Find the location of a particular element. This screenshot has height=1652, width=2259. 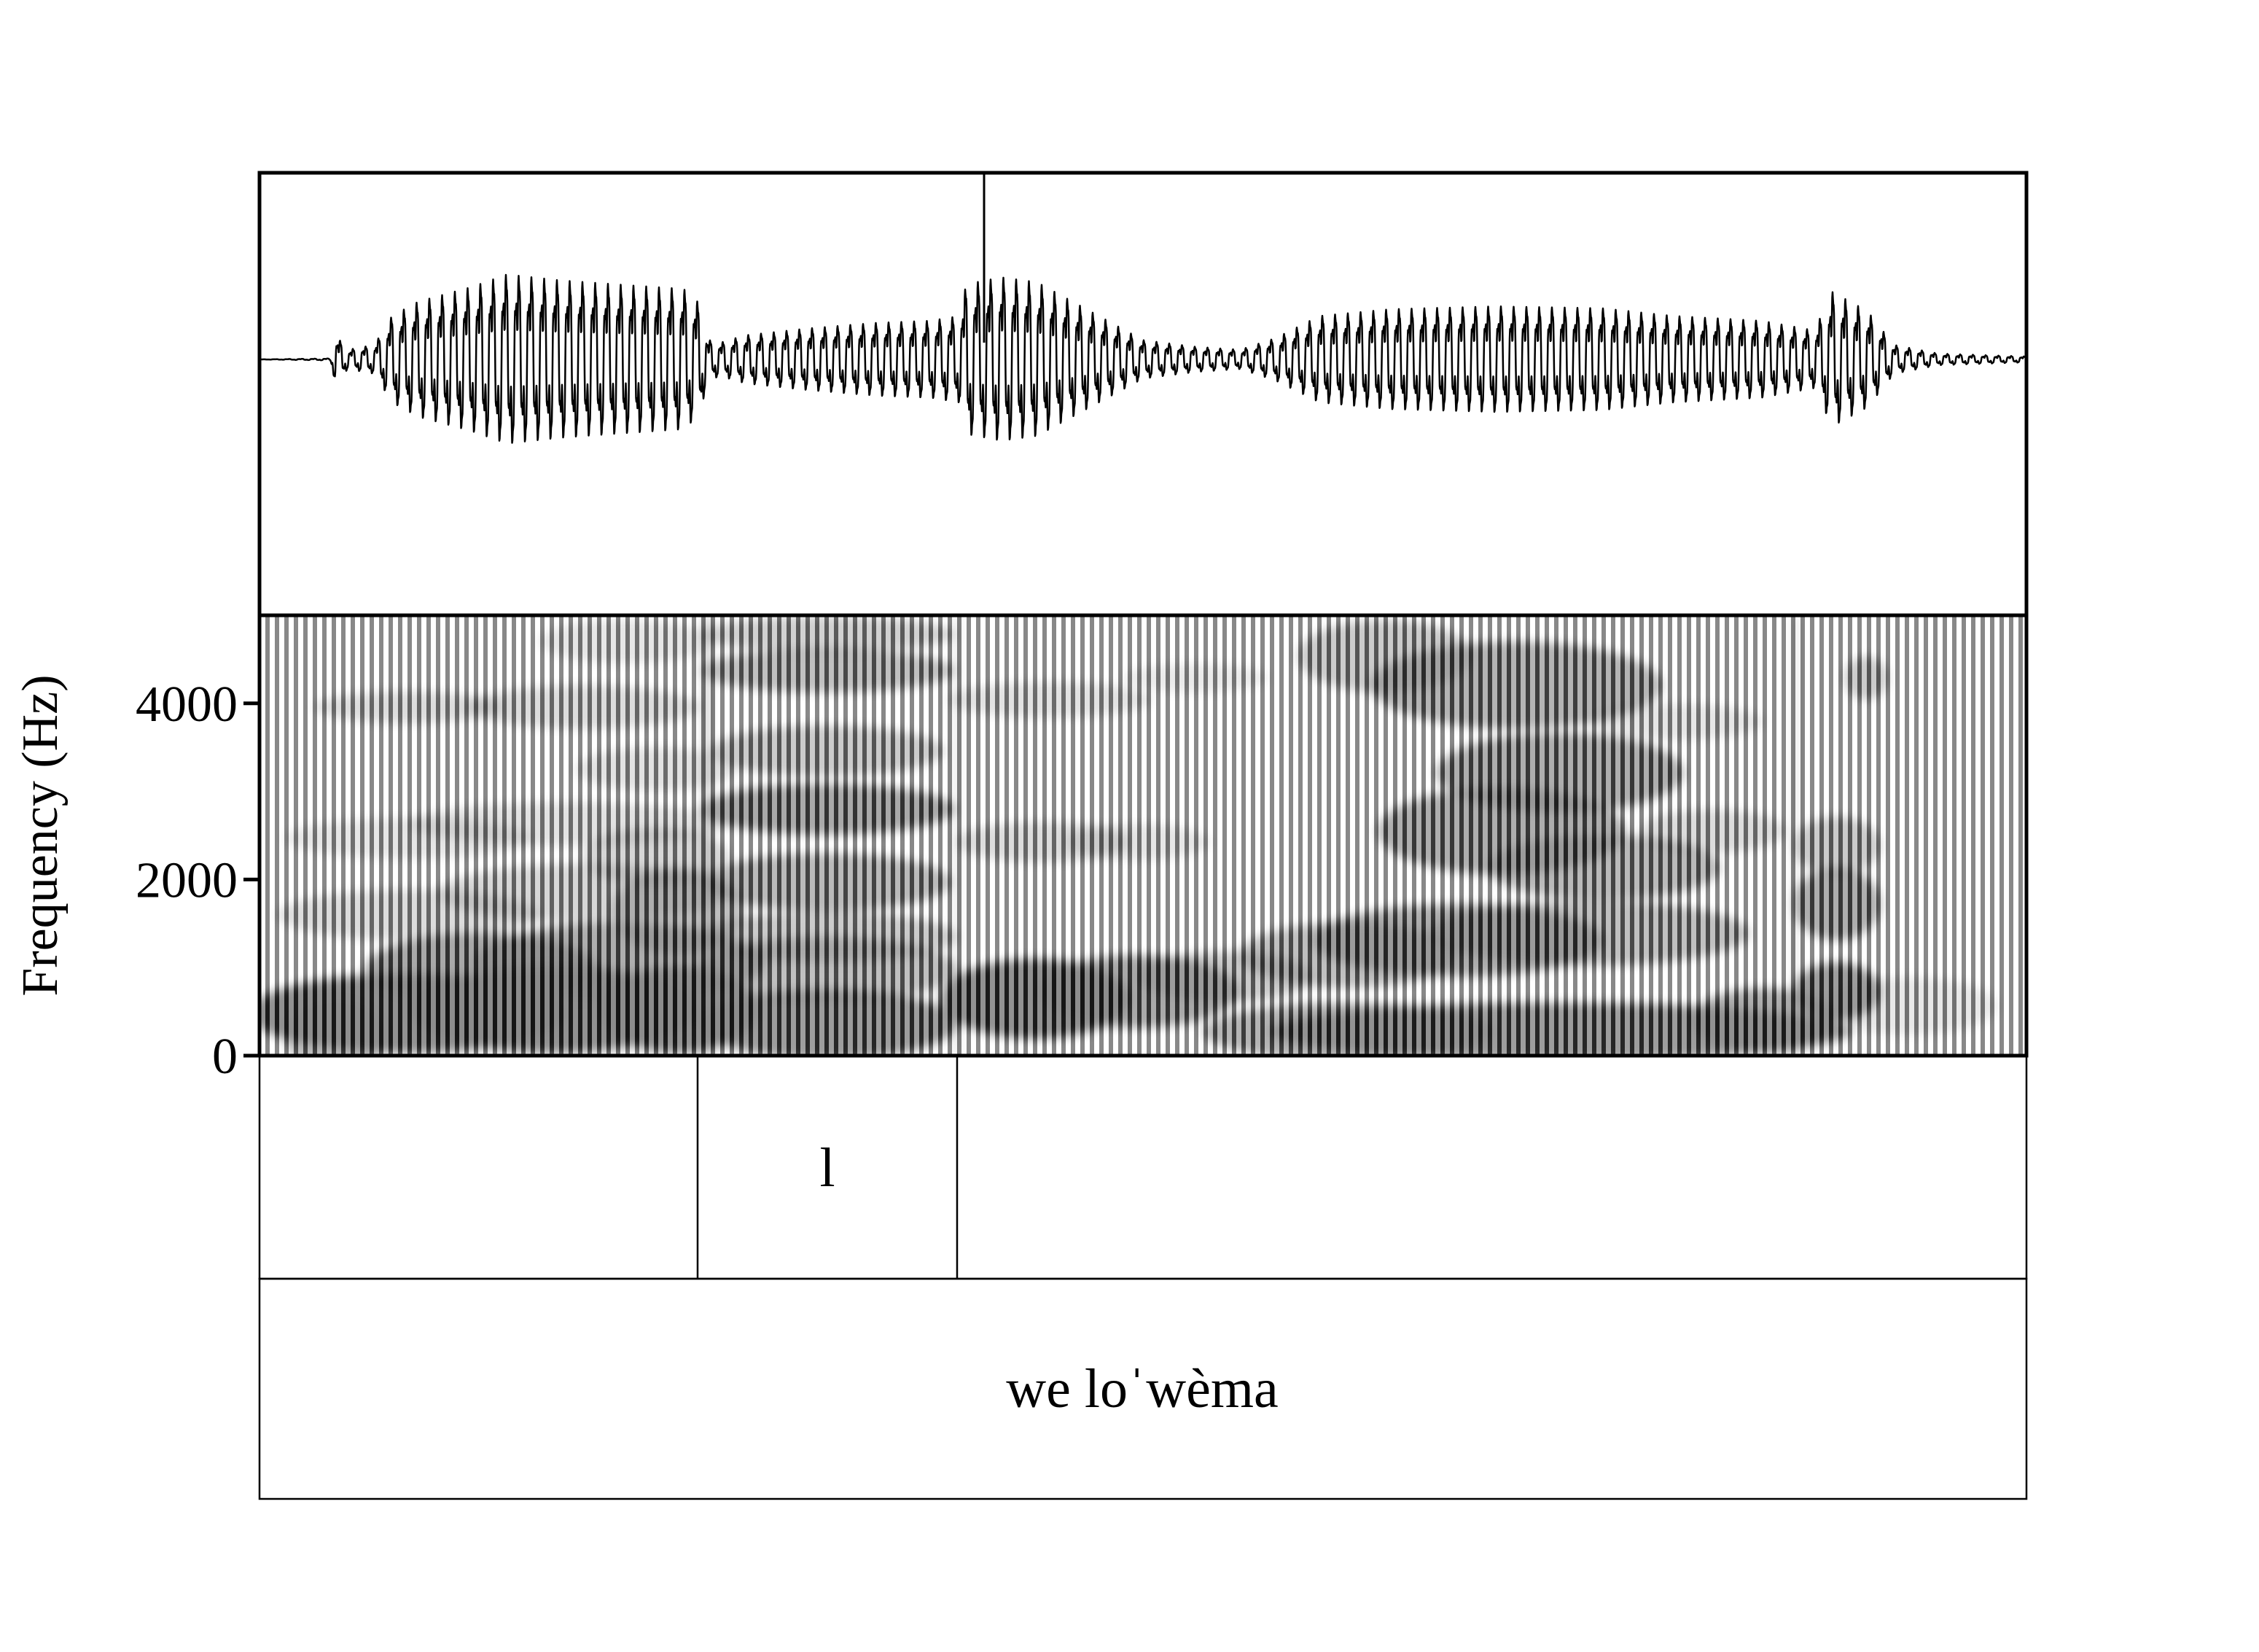

tier-1-interval-label: l is located at coordinates (827, 1168).